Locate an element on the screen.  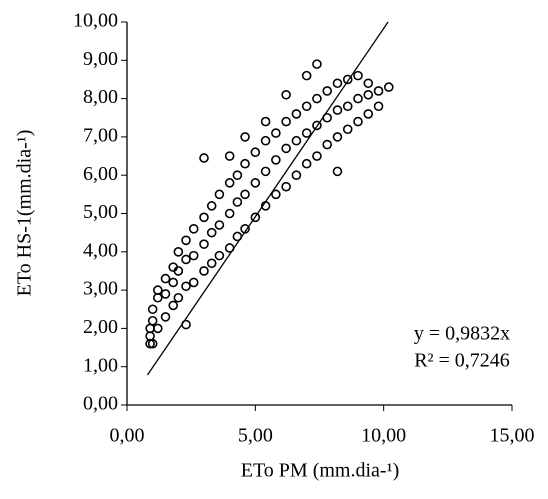
y-tick-label: 5,00 is located at coordinates (100, 212).